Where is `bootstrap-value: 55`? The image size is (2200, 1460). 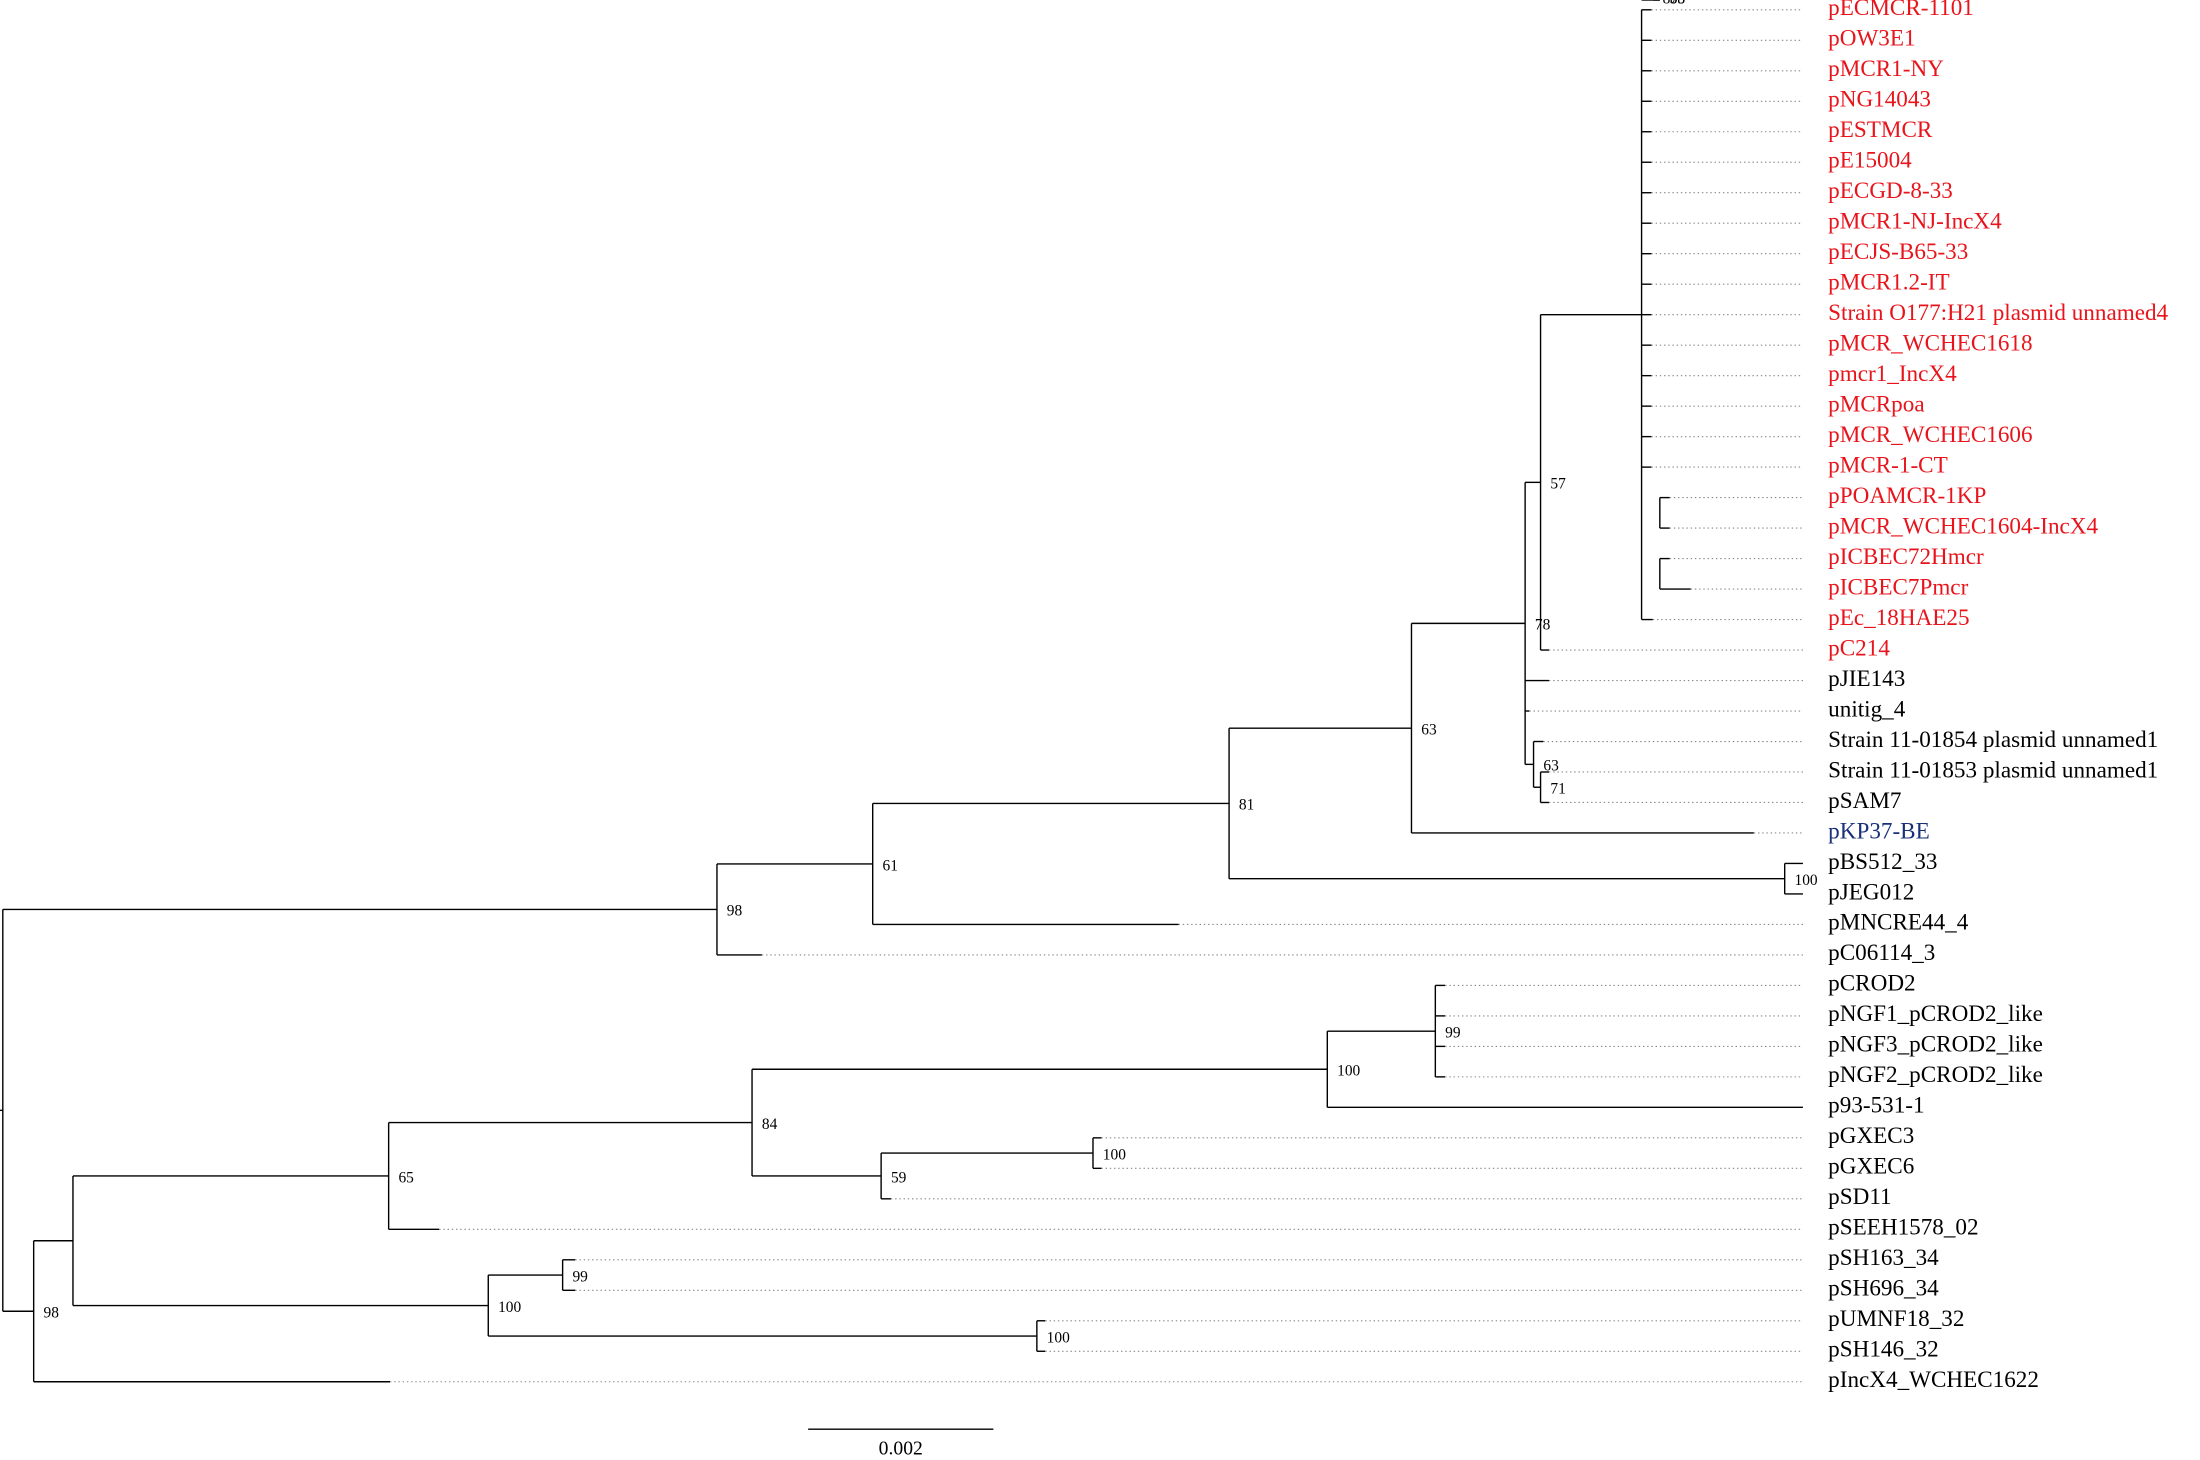
bootstrap-value: 55 is located at coordinates (1678, 4).